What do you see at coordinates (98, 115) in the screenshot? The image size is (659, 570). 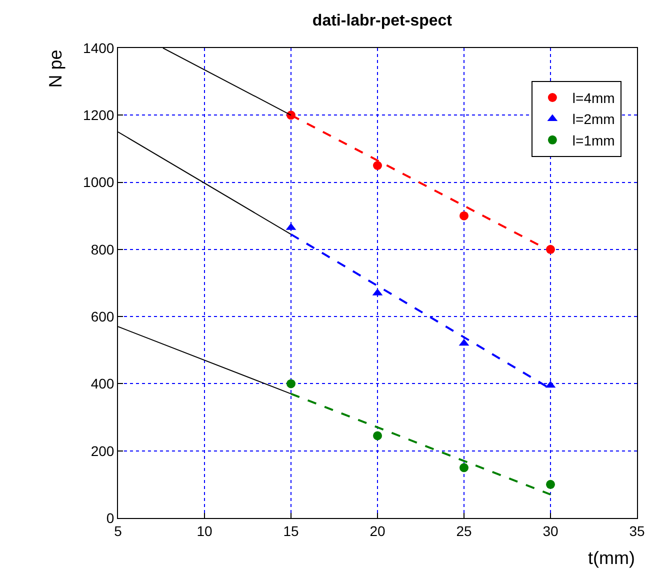 I see `y-tick-label: 1200` at bounding box center [98, 115].